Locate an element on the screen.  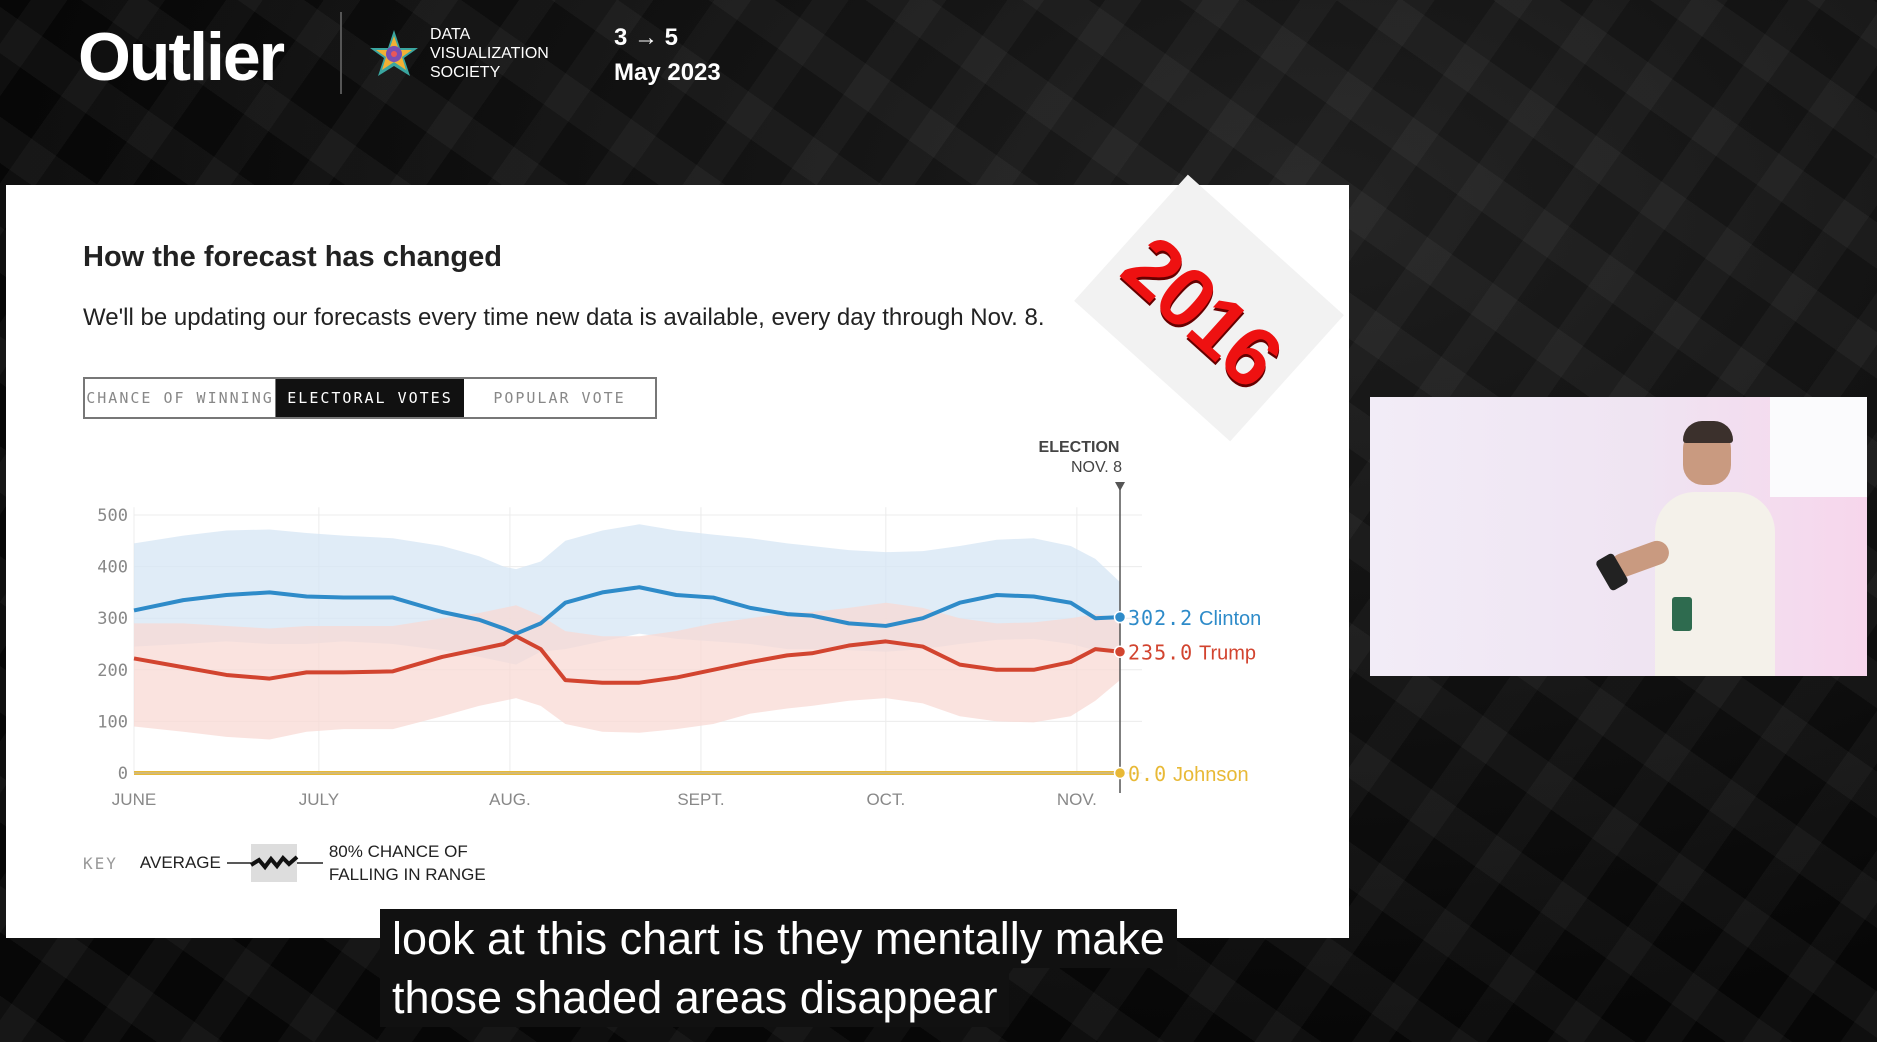
trump-series-name: Trump is located at coordinates (1227, 654).